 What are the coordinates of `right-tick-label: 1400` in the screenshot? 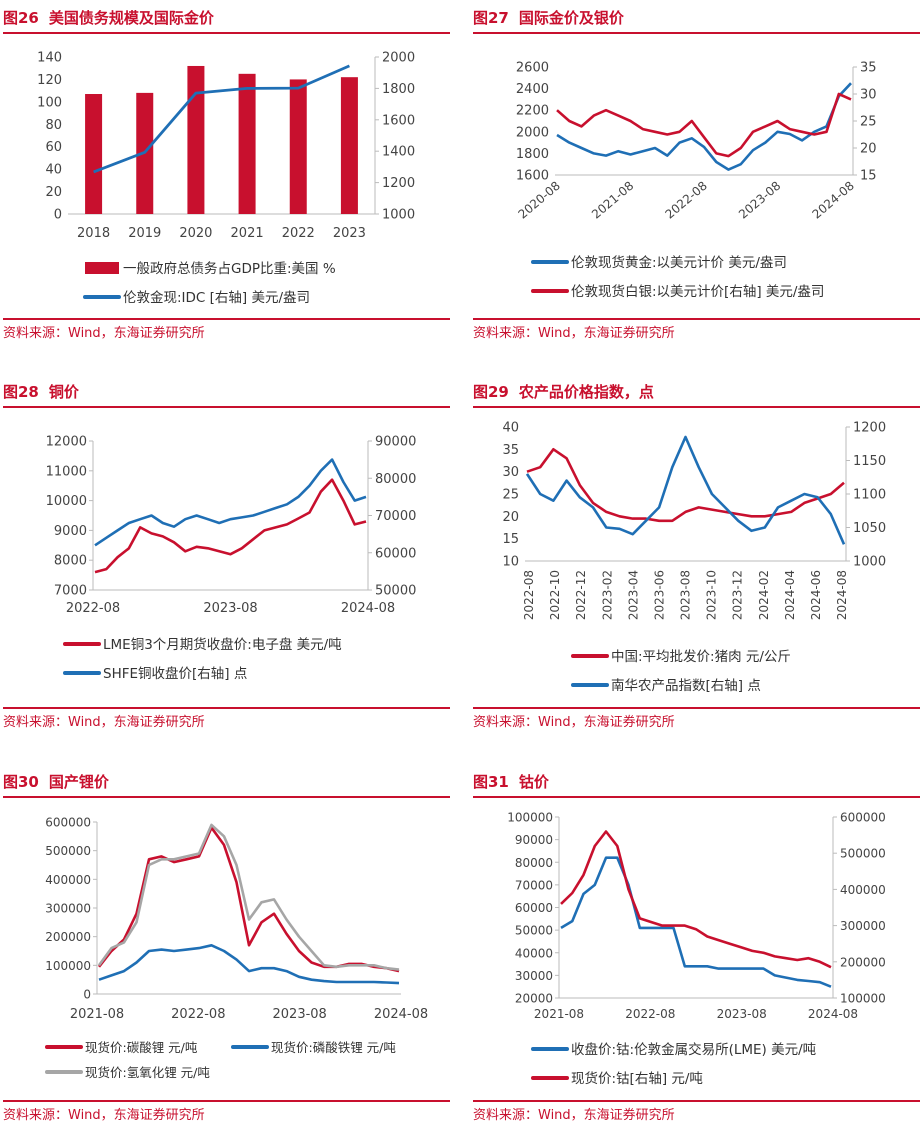 It's located at (398, 152).